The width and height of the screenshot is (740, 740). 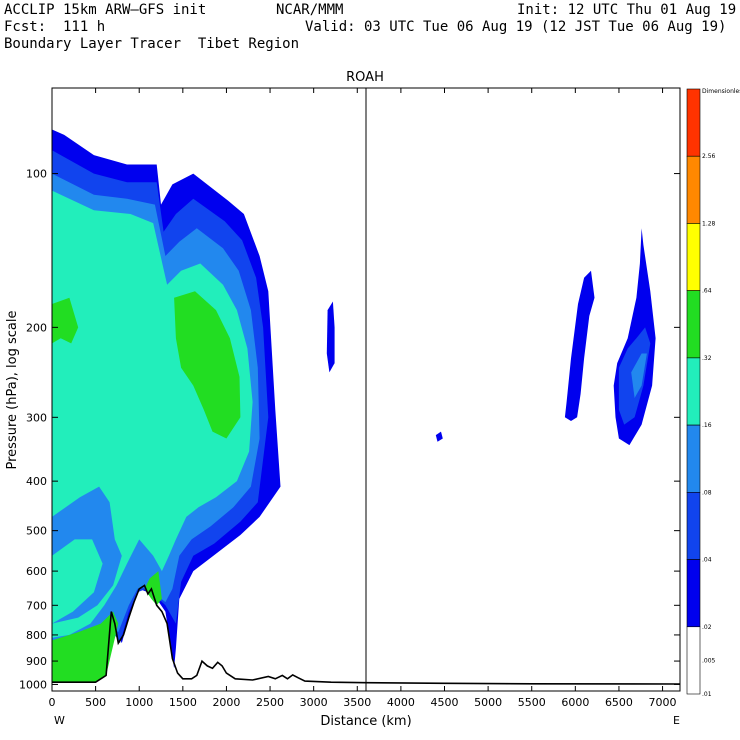 I want to click on colorbar-label: .32, so click(x=707, y=358).